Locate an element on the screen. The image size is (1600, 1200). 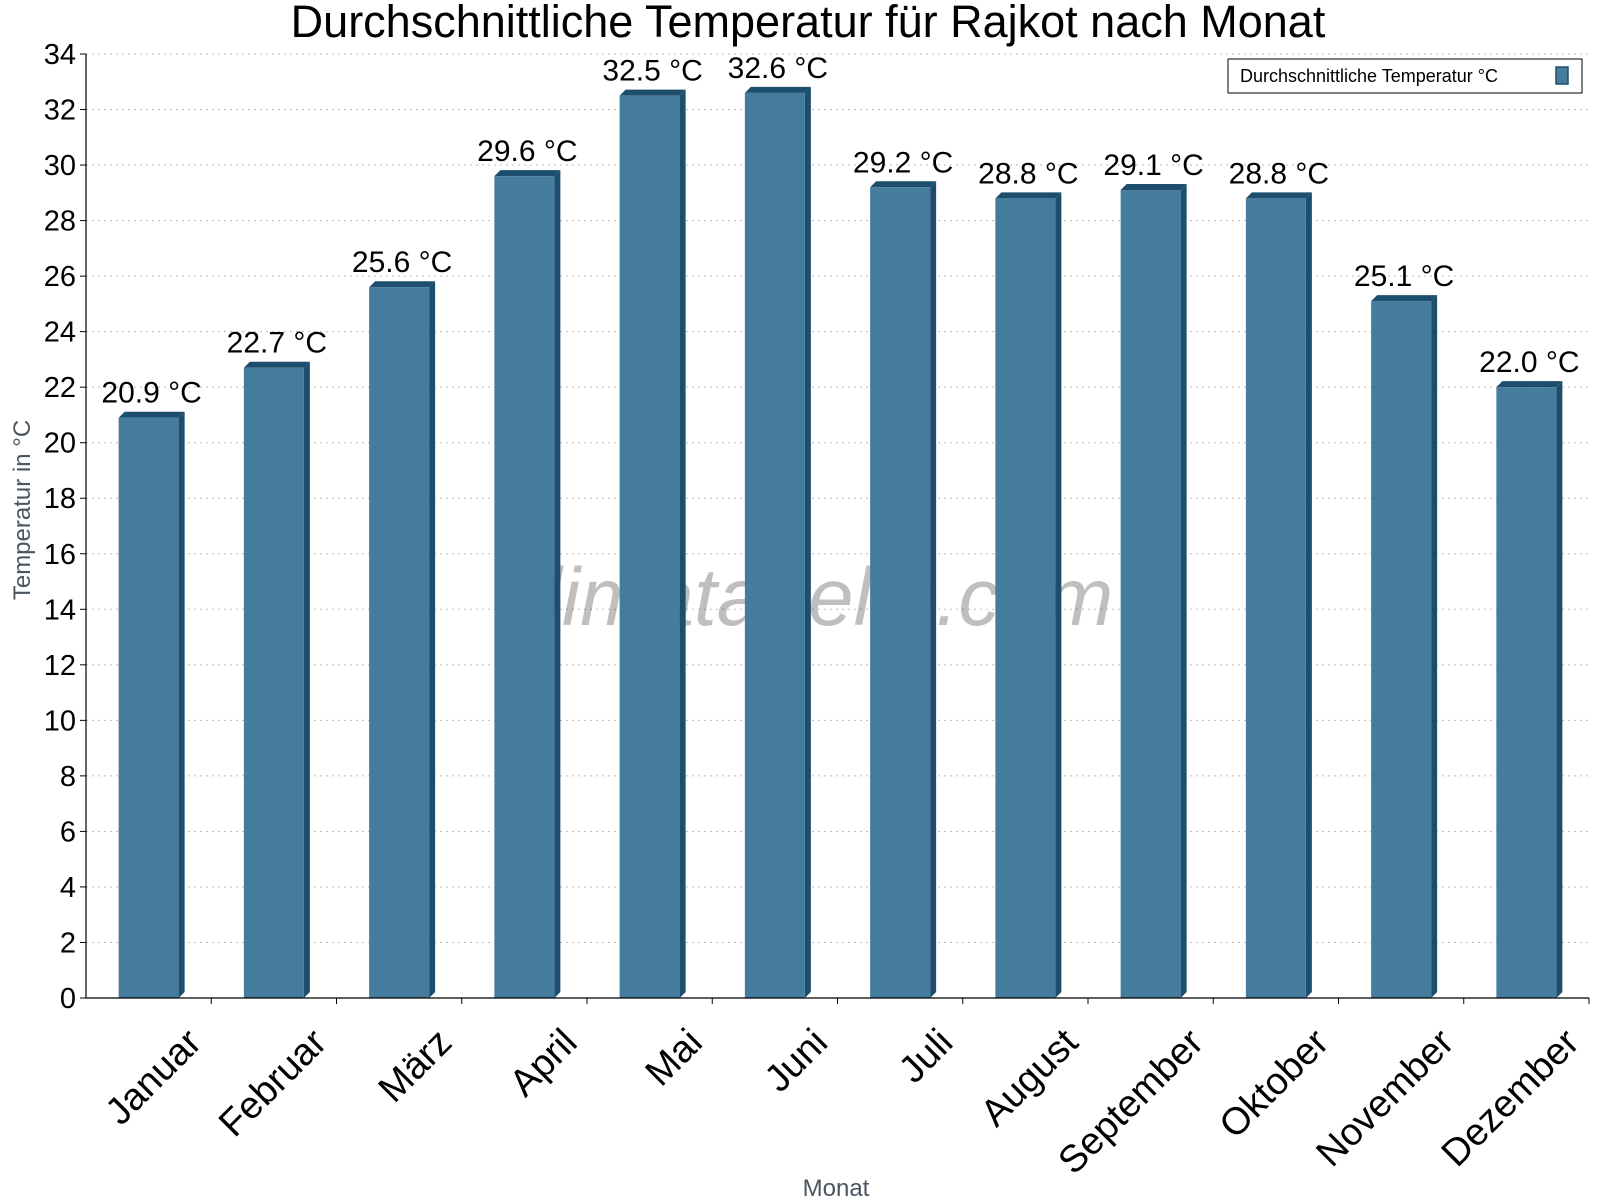
bar-april is located at coordinates (527, 584).